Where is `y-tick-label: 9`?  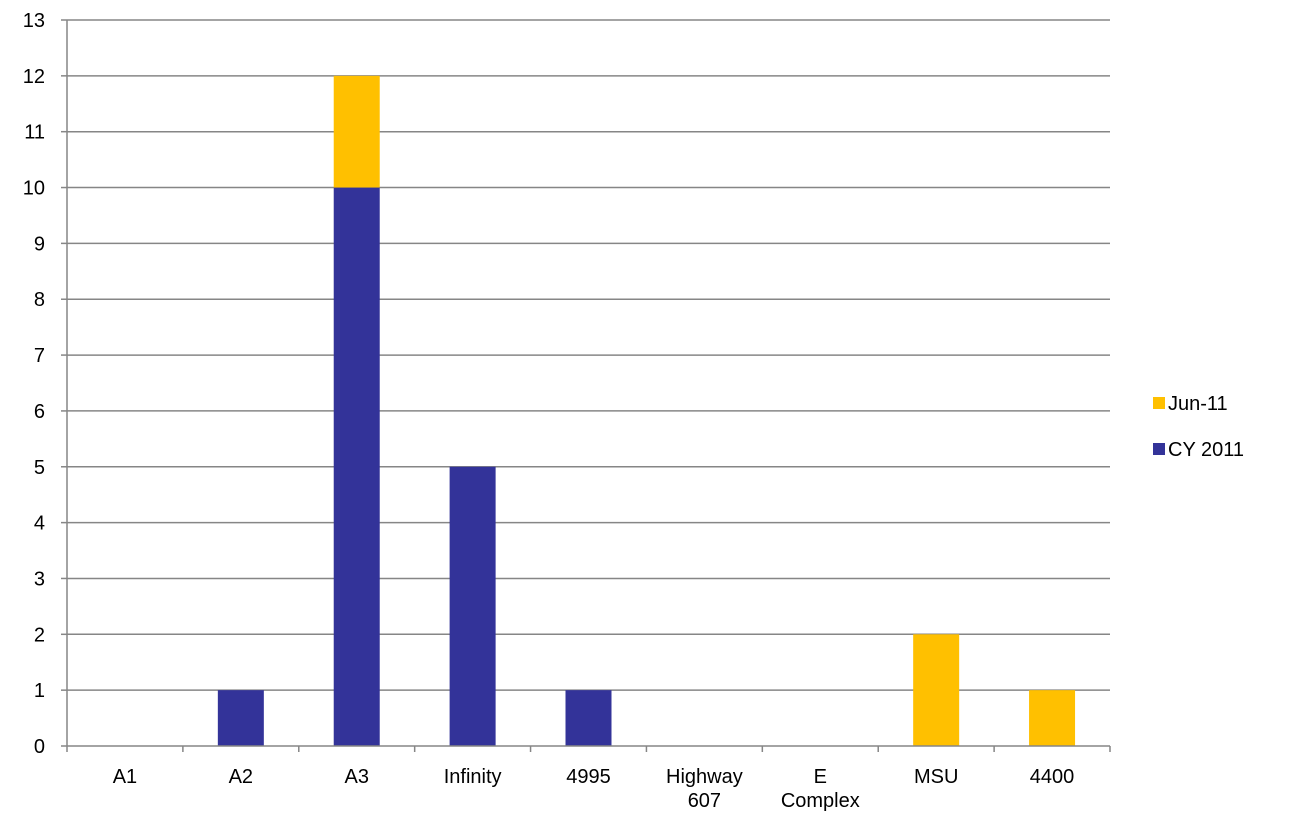 y-tick-label: 9 is located at coordinates (39, 244).